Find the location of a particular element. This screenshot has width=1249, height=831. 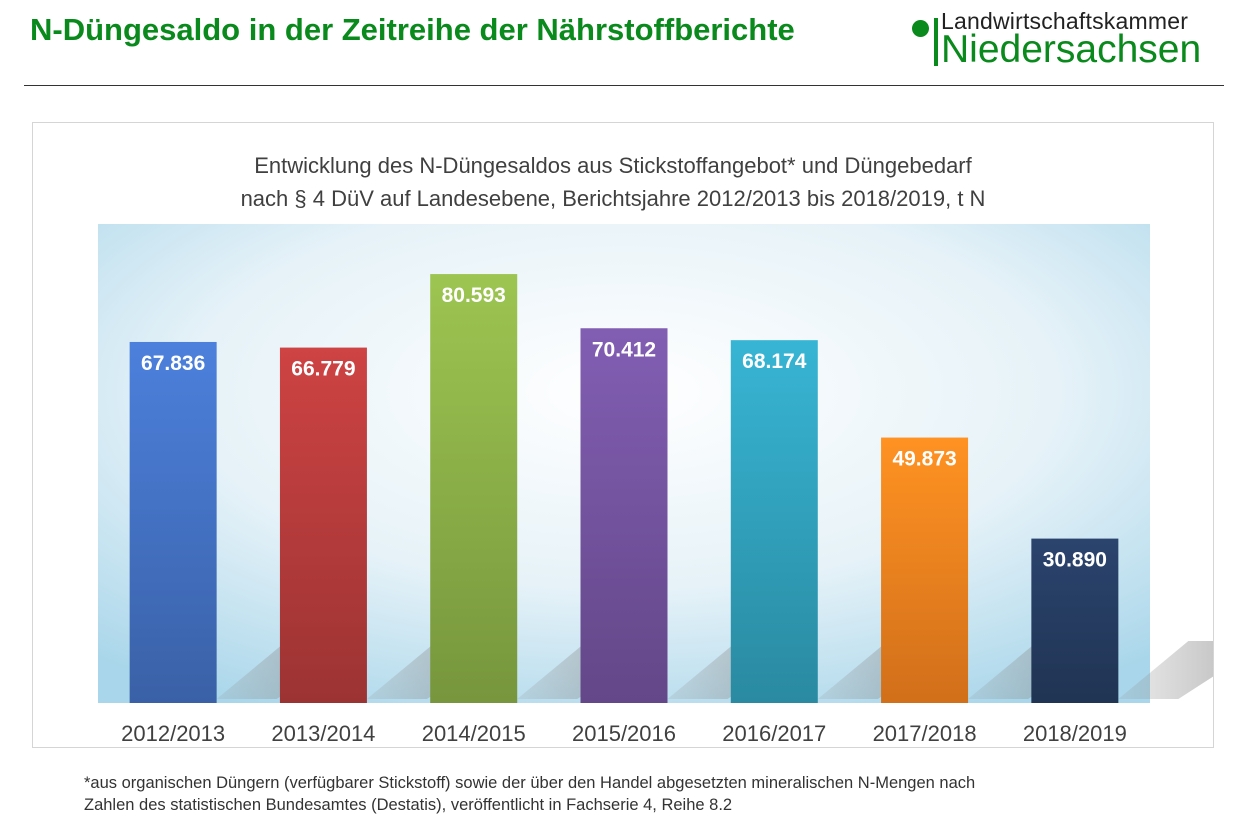

value-label: 30.890 is located at coordinates (1075, 560).